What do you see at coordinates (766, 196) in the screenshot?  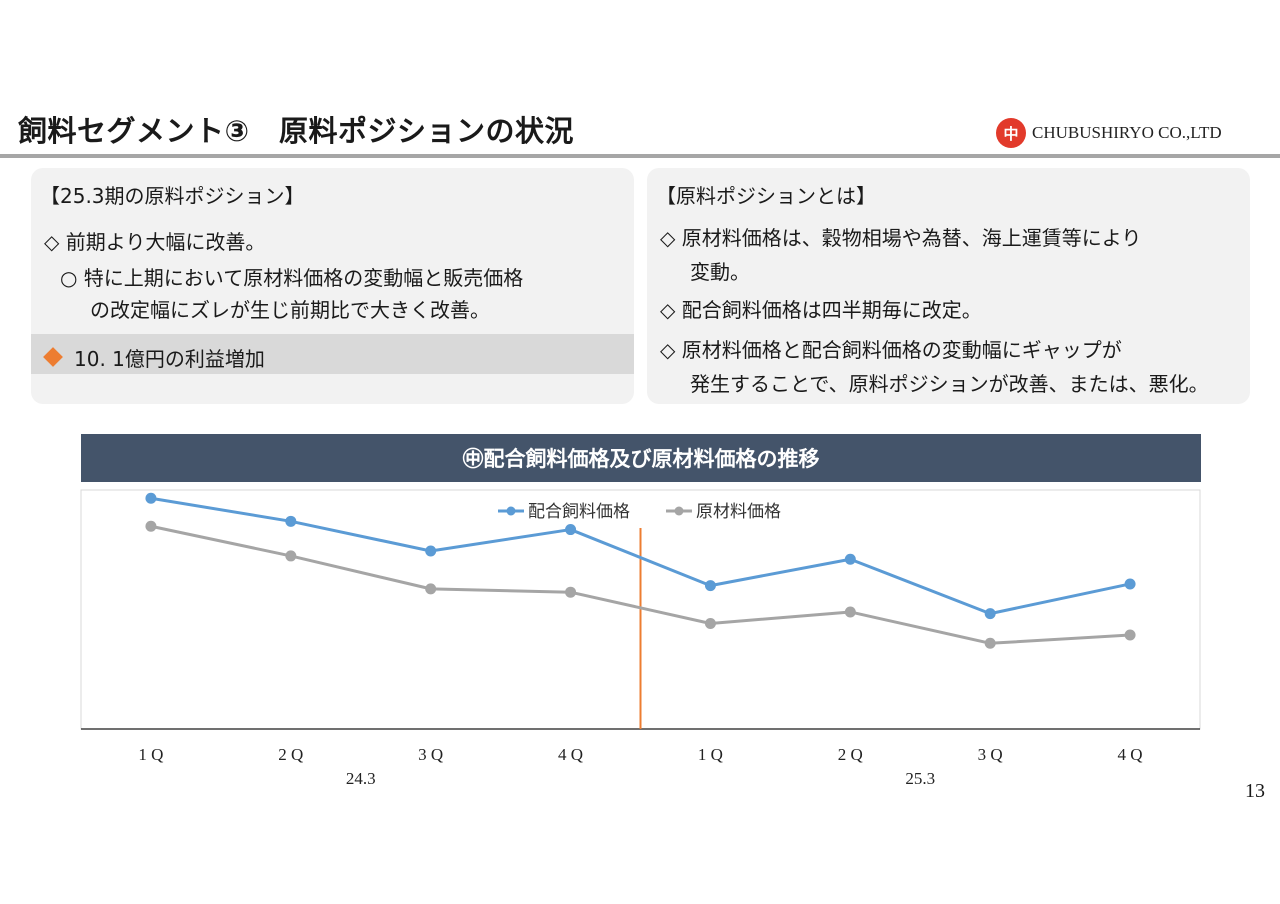 I see `right-panel-heading: 【原料ポジションとは】` at bounding box center [766, 196].